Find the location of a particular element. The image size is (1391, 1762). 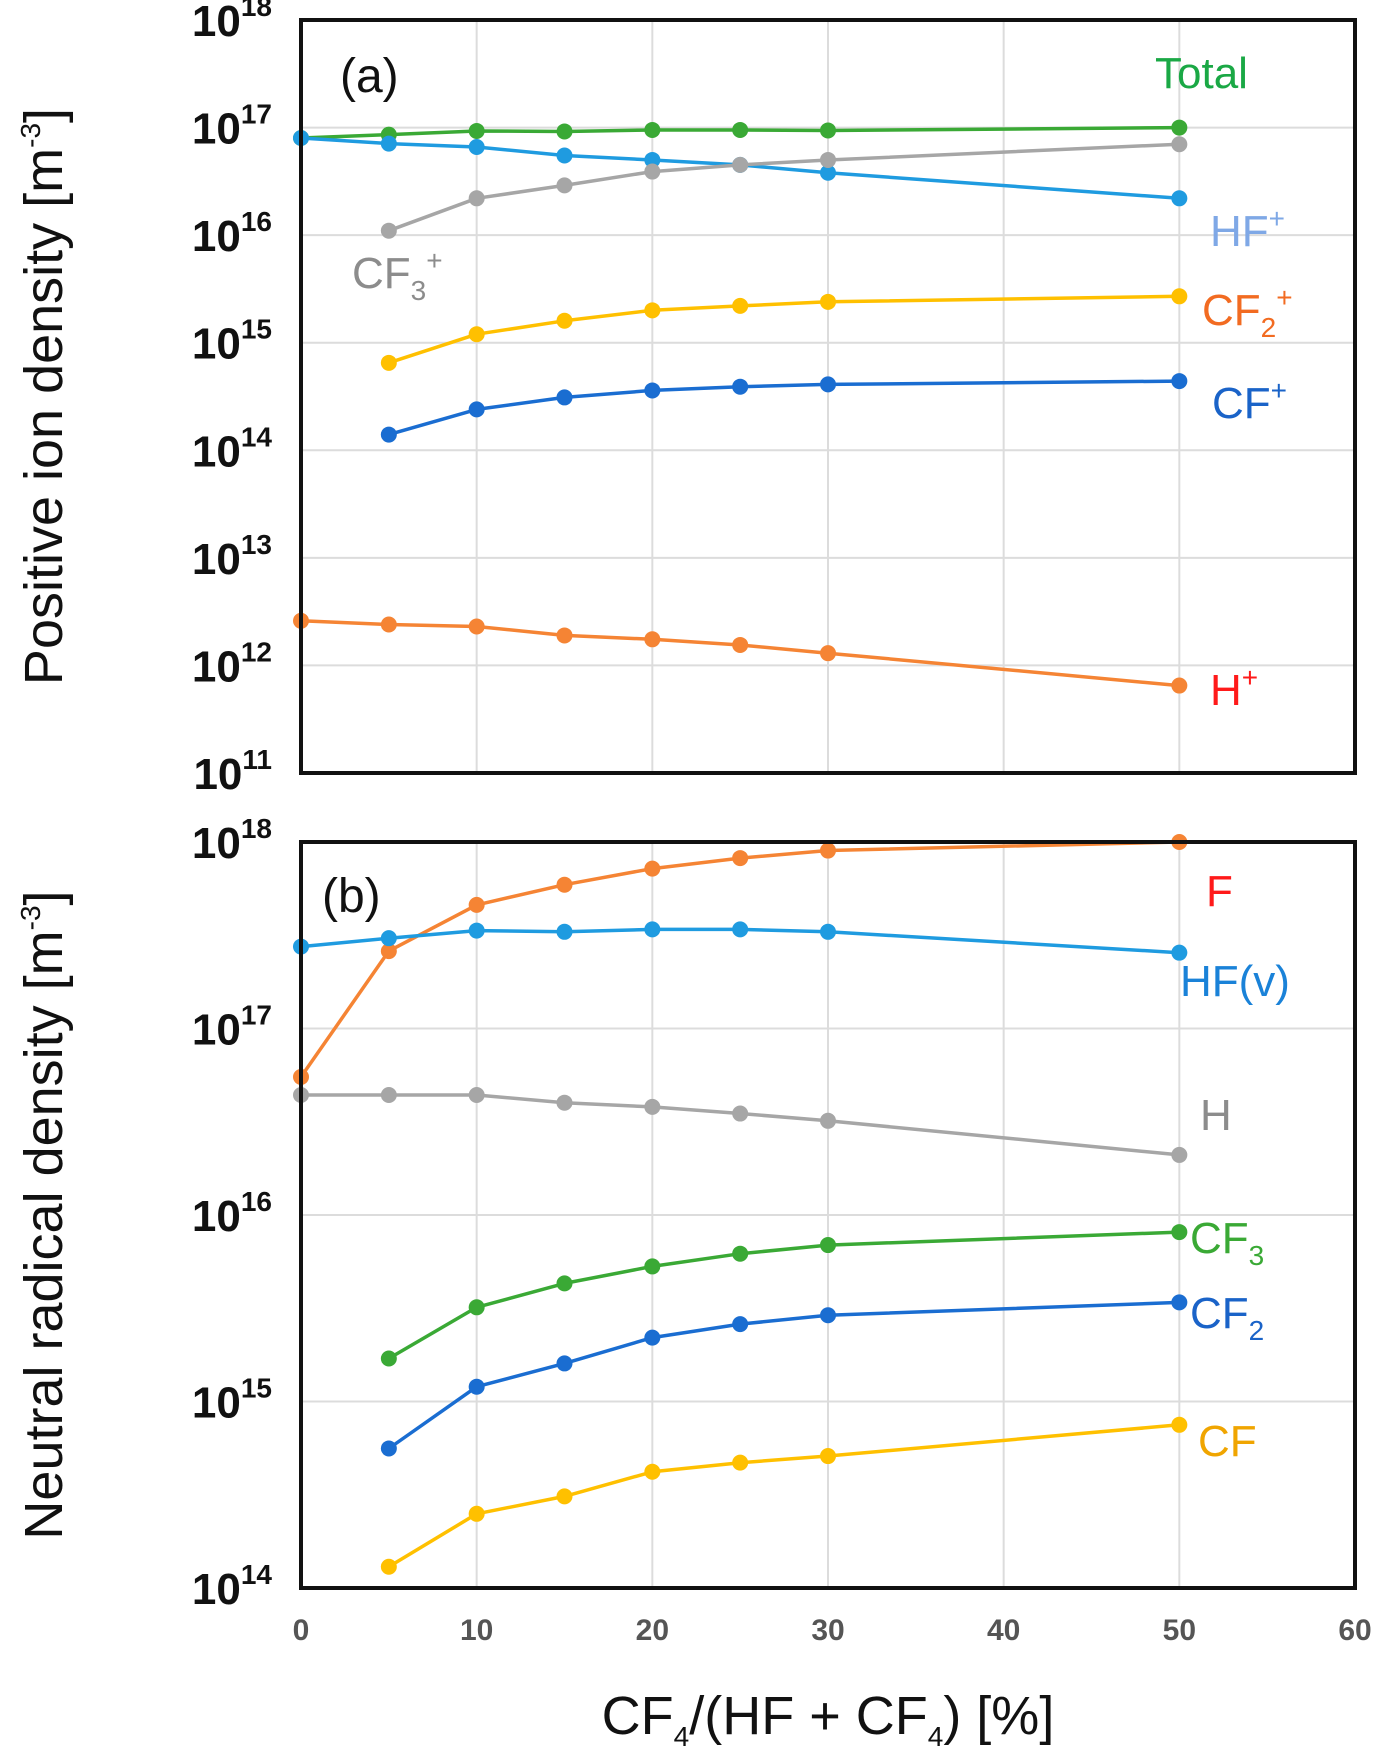

series-label: HF+ is located at coordinates (1247, 229).